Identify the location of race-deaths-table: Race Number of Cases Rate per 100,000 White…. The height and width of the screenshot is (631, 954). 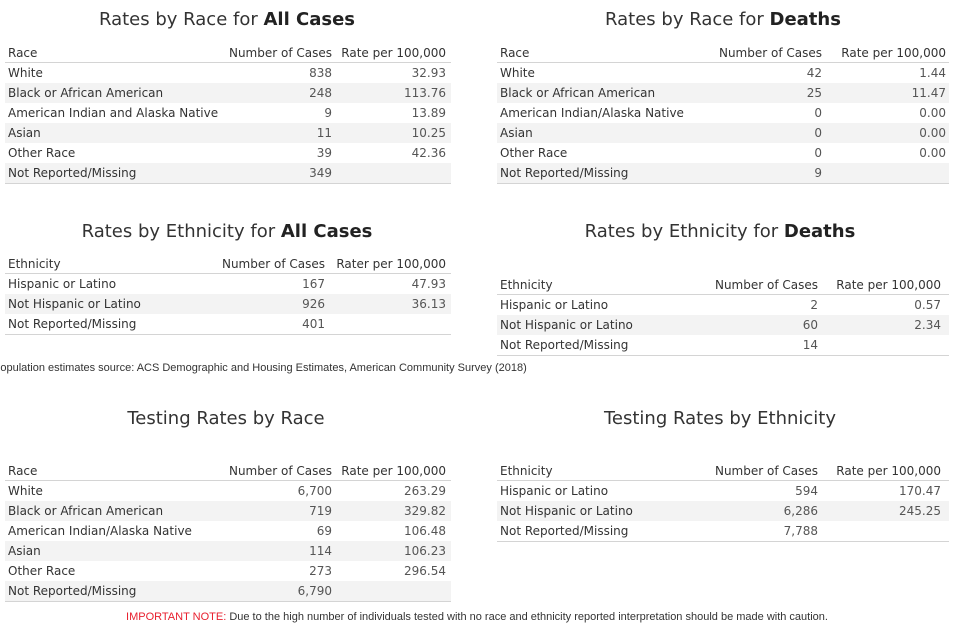
(723, 114).